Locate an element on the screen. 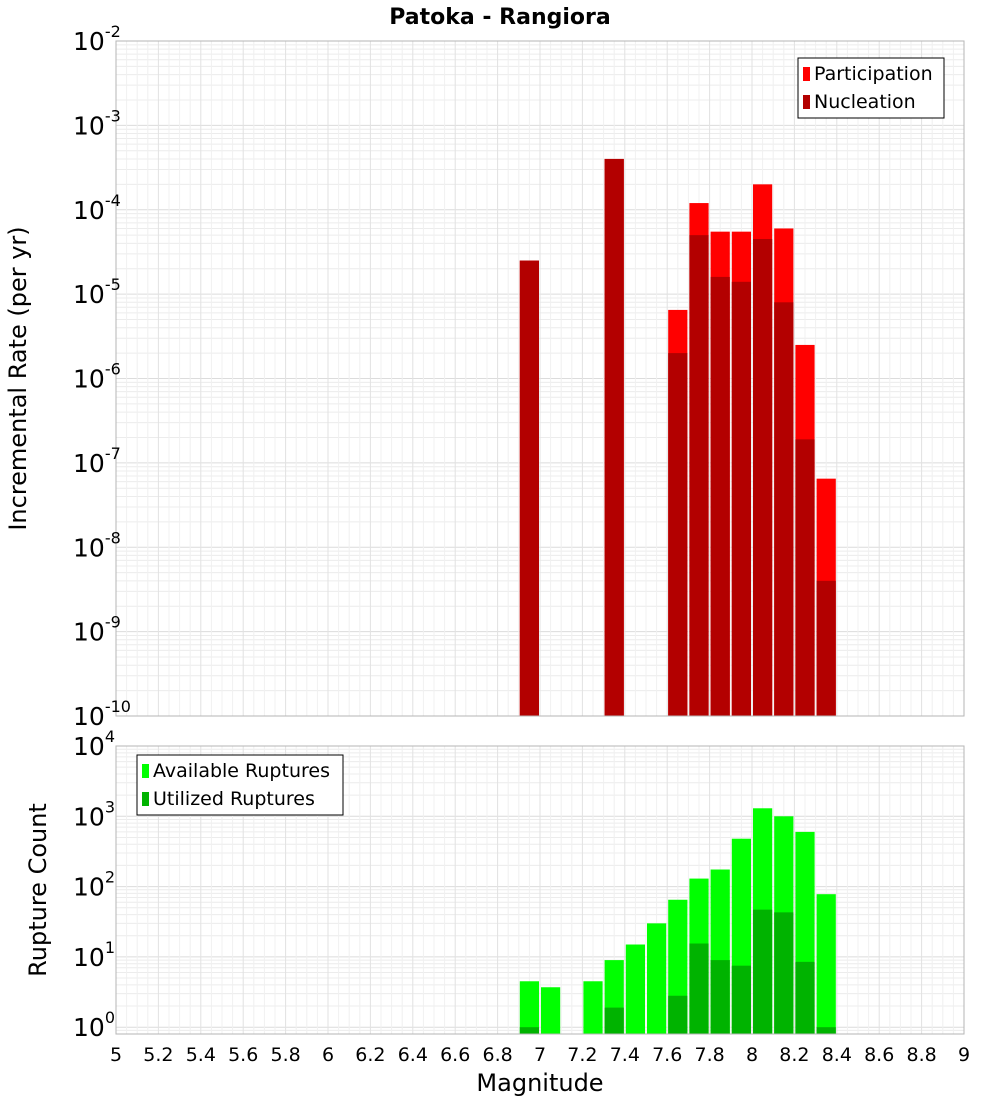 This screenshot has width=1000, height=1100. series-utilized-ruptures is located at coordinates (677, 971).